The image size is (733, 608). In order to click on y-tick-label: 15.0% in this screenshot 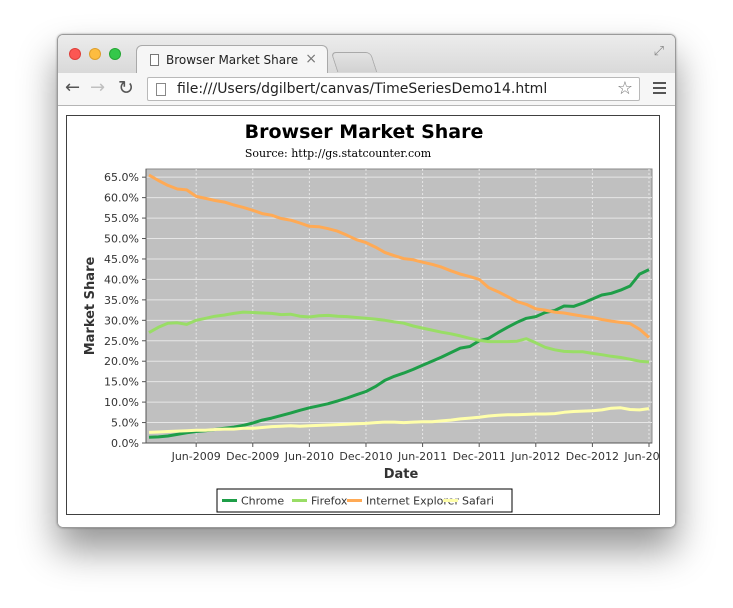, I will do `click(121, 382)`.